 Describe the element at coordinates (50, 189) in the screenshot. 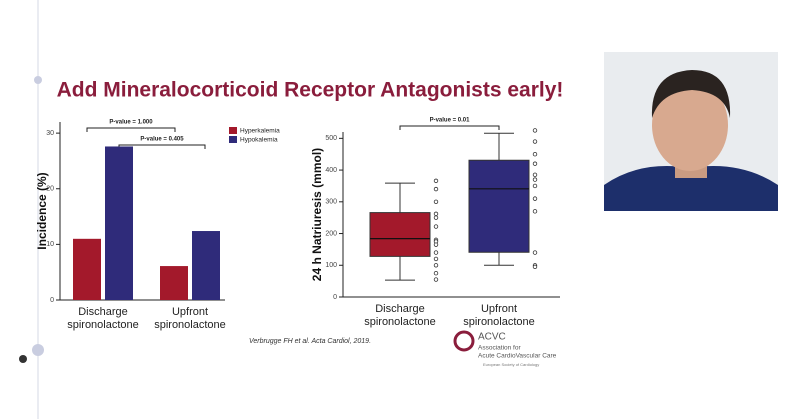

I see `y-tick-label: 20` at that location.